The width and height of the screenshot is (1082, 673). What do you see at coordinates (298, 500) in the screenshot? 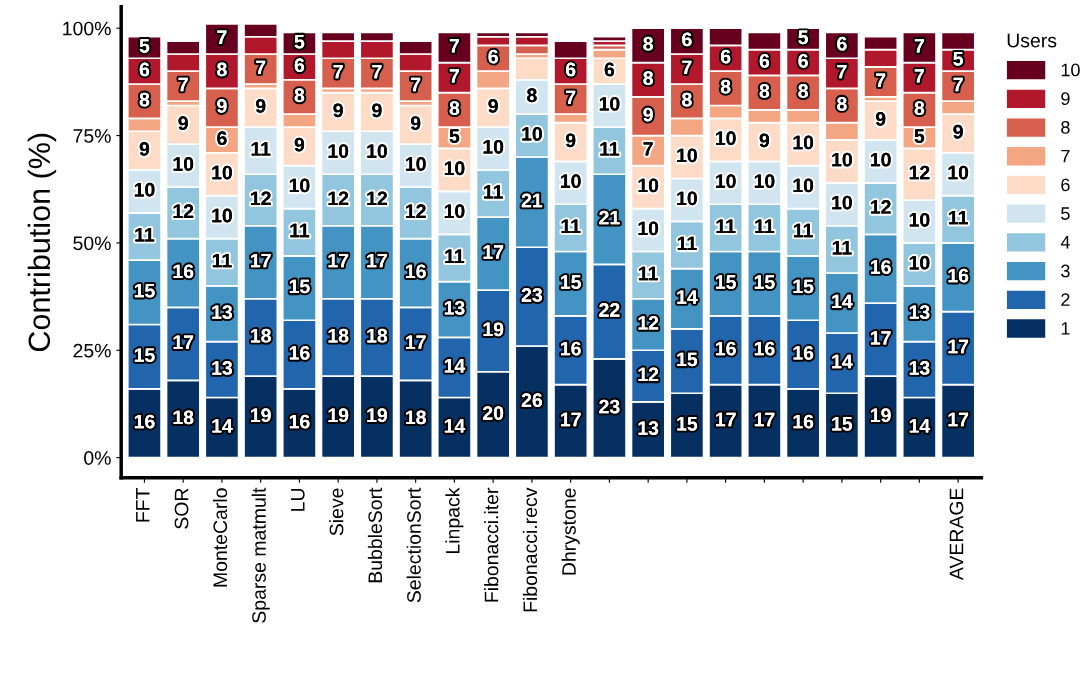
I see `x-tick-label: LU` at bounding box center [298, 500].